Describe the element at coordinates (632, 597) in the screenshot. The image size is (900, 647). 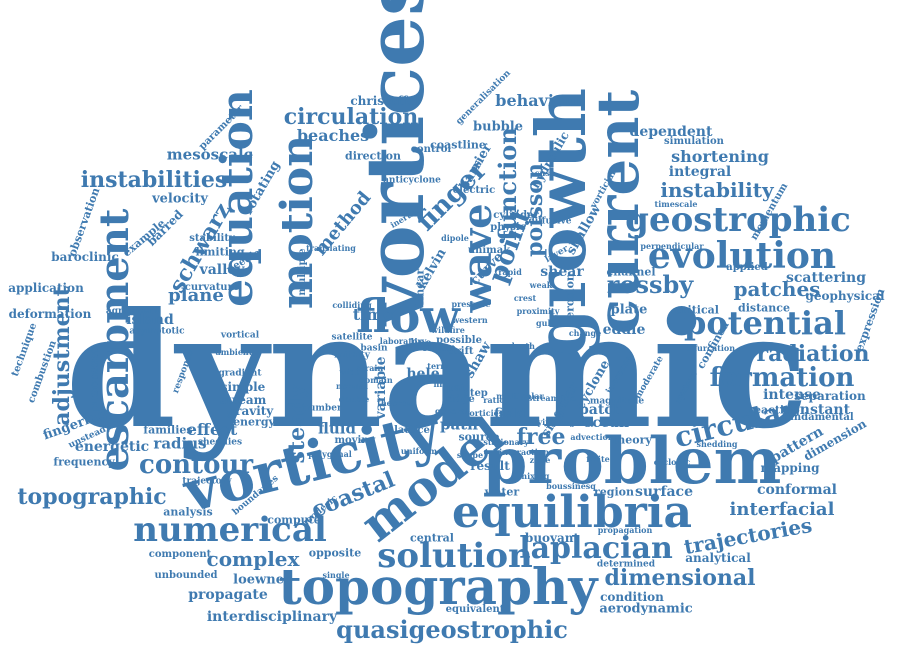
I see `word: condition` at that location.